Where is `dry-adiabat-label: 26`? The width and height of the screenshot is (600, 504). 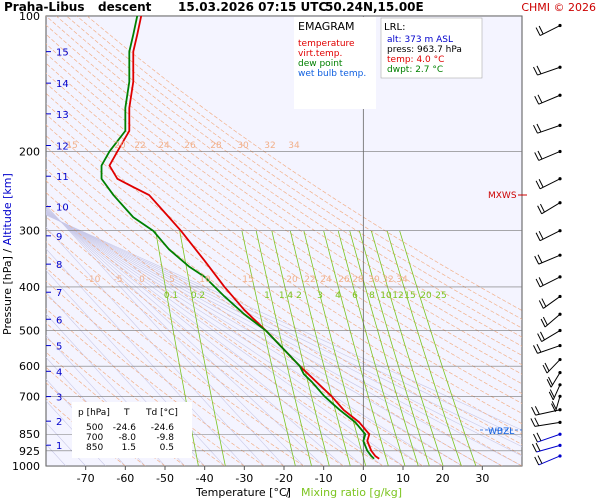
dry-adiabat-label: 26 is located at coordinates (190, 146).